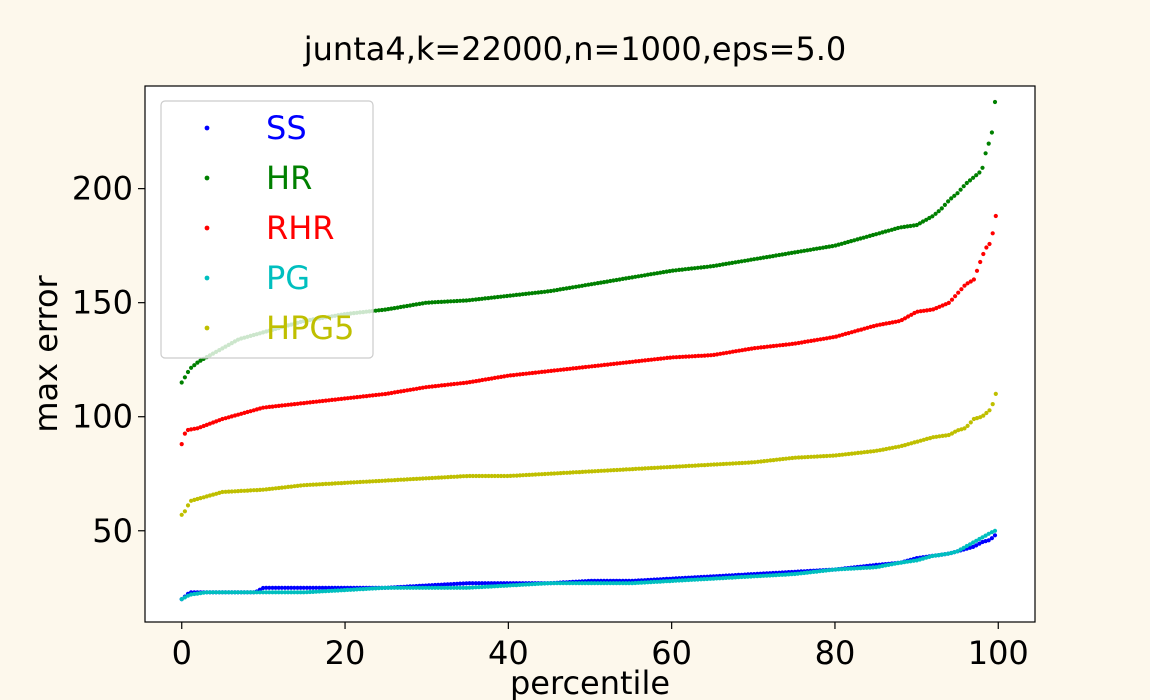 This screenshot has height=700, width=1150. What do you see at coordinates (600, 647) in the screenshot?
I see `x-axis: 0 20 40 60 80 100` at bounding box center [600, 647].